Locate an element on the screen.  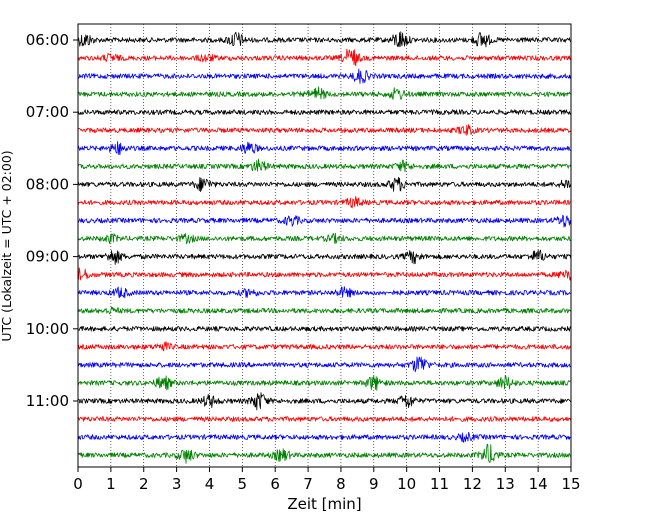
x-tick-label: 13 is located at coordinates (505, 484).